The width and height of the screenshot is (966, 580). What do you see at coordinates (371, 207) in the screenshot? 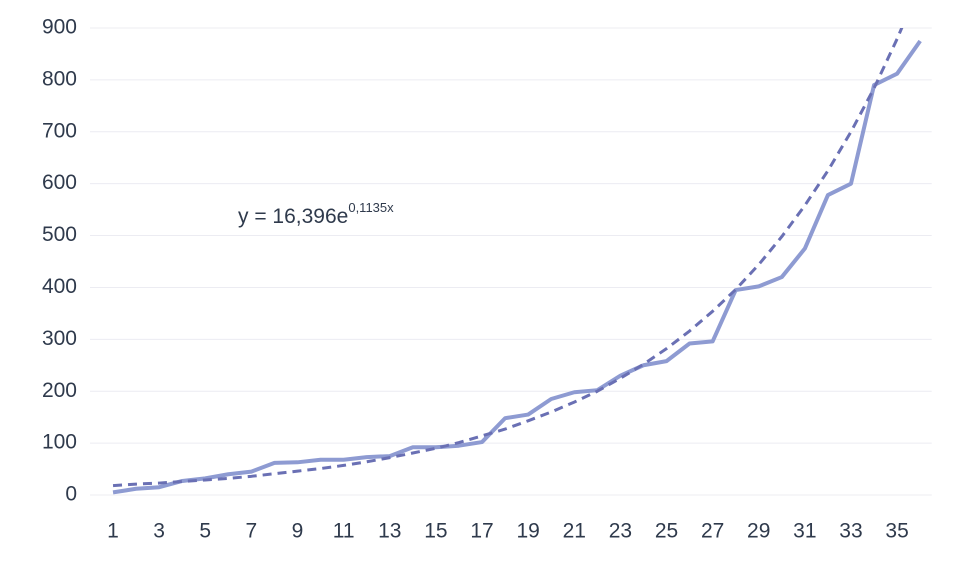
I see `annotation-exponent: 0,1135x` at bounding box center [371, 207].